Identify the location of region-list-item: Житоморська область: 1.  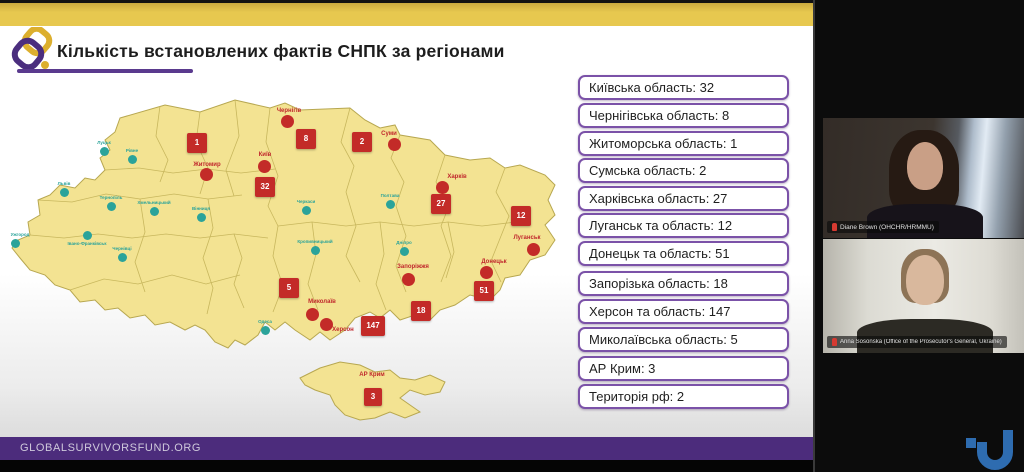
(683, 143).